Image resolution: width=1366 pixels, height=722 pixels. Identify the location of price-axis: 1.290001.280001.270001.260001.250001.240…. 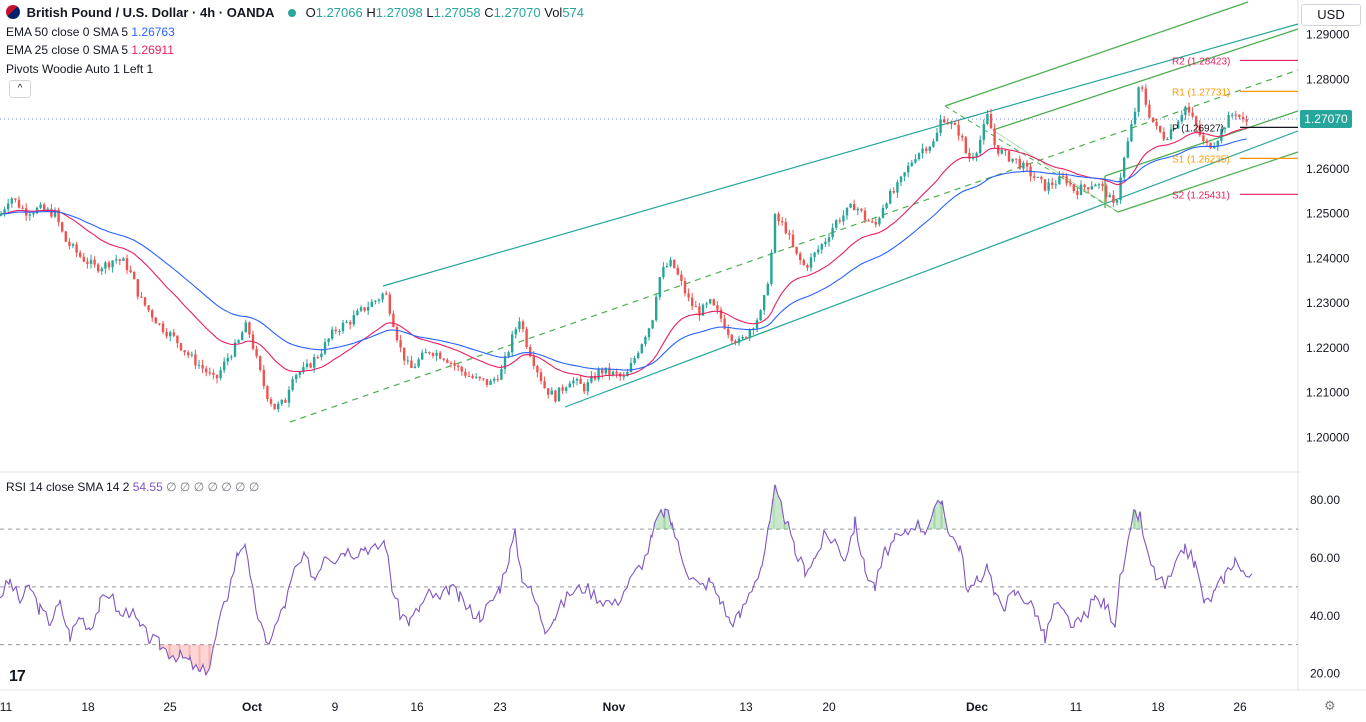
(1328, 236).